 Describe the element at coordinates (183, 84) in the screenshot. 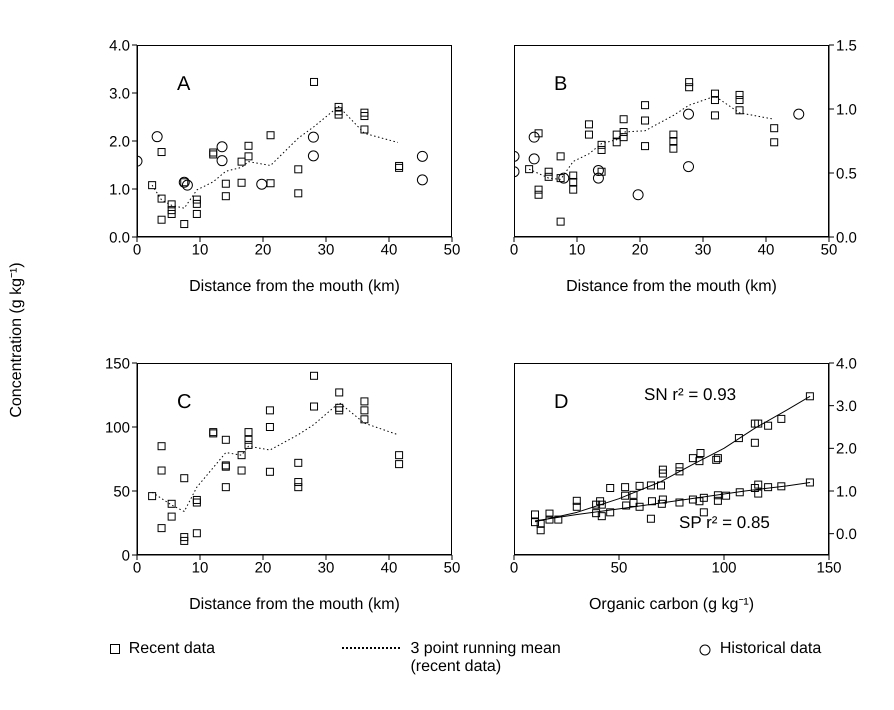

I see `annotation: A` at that location.